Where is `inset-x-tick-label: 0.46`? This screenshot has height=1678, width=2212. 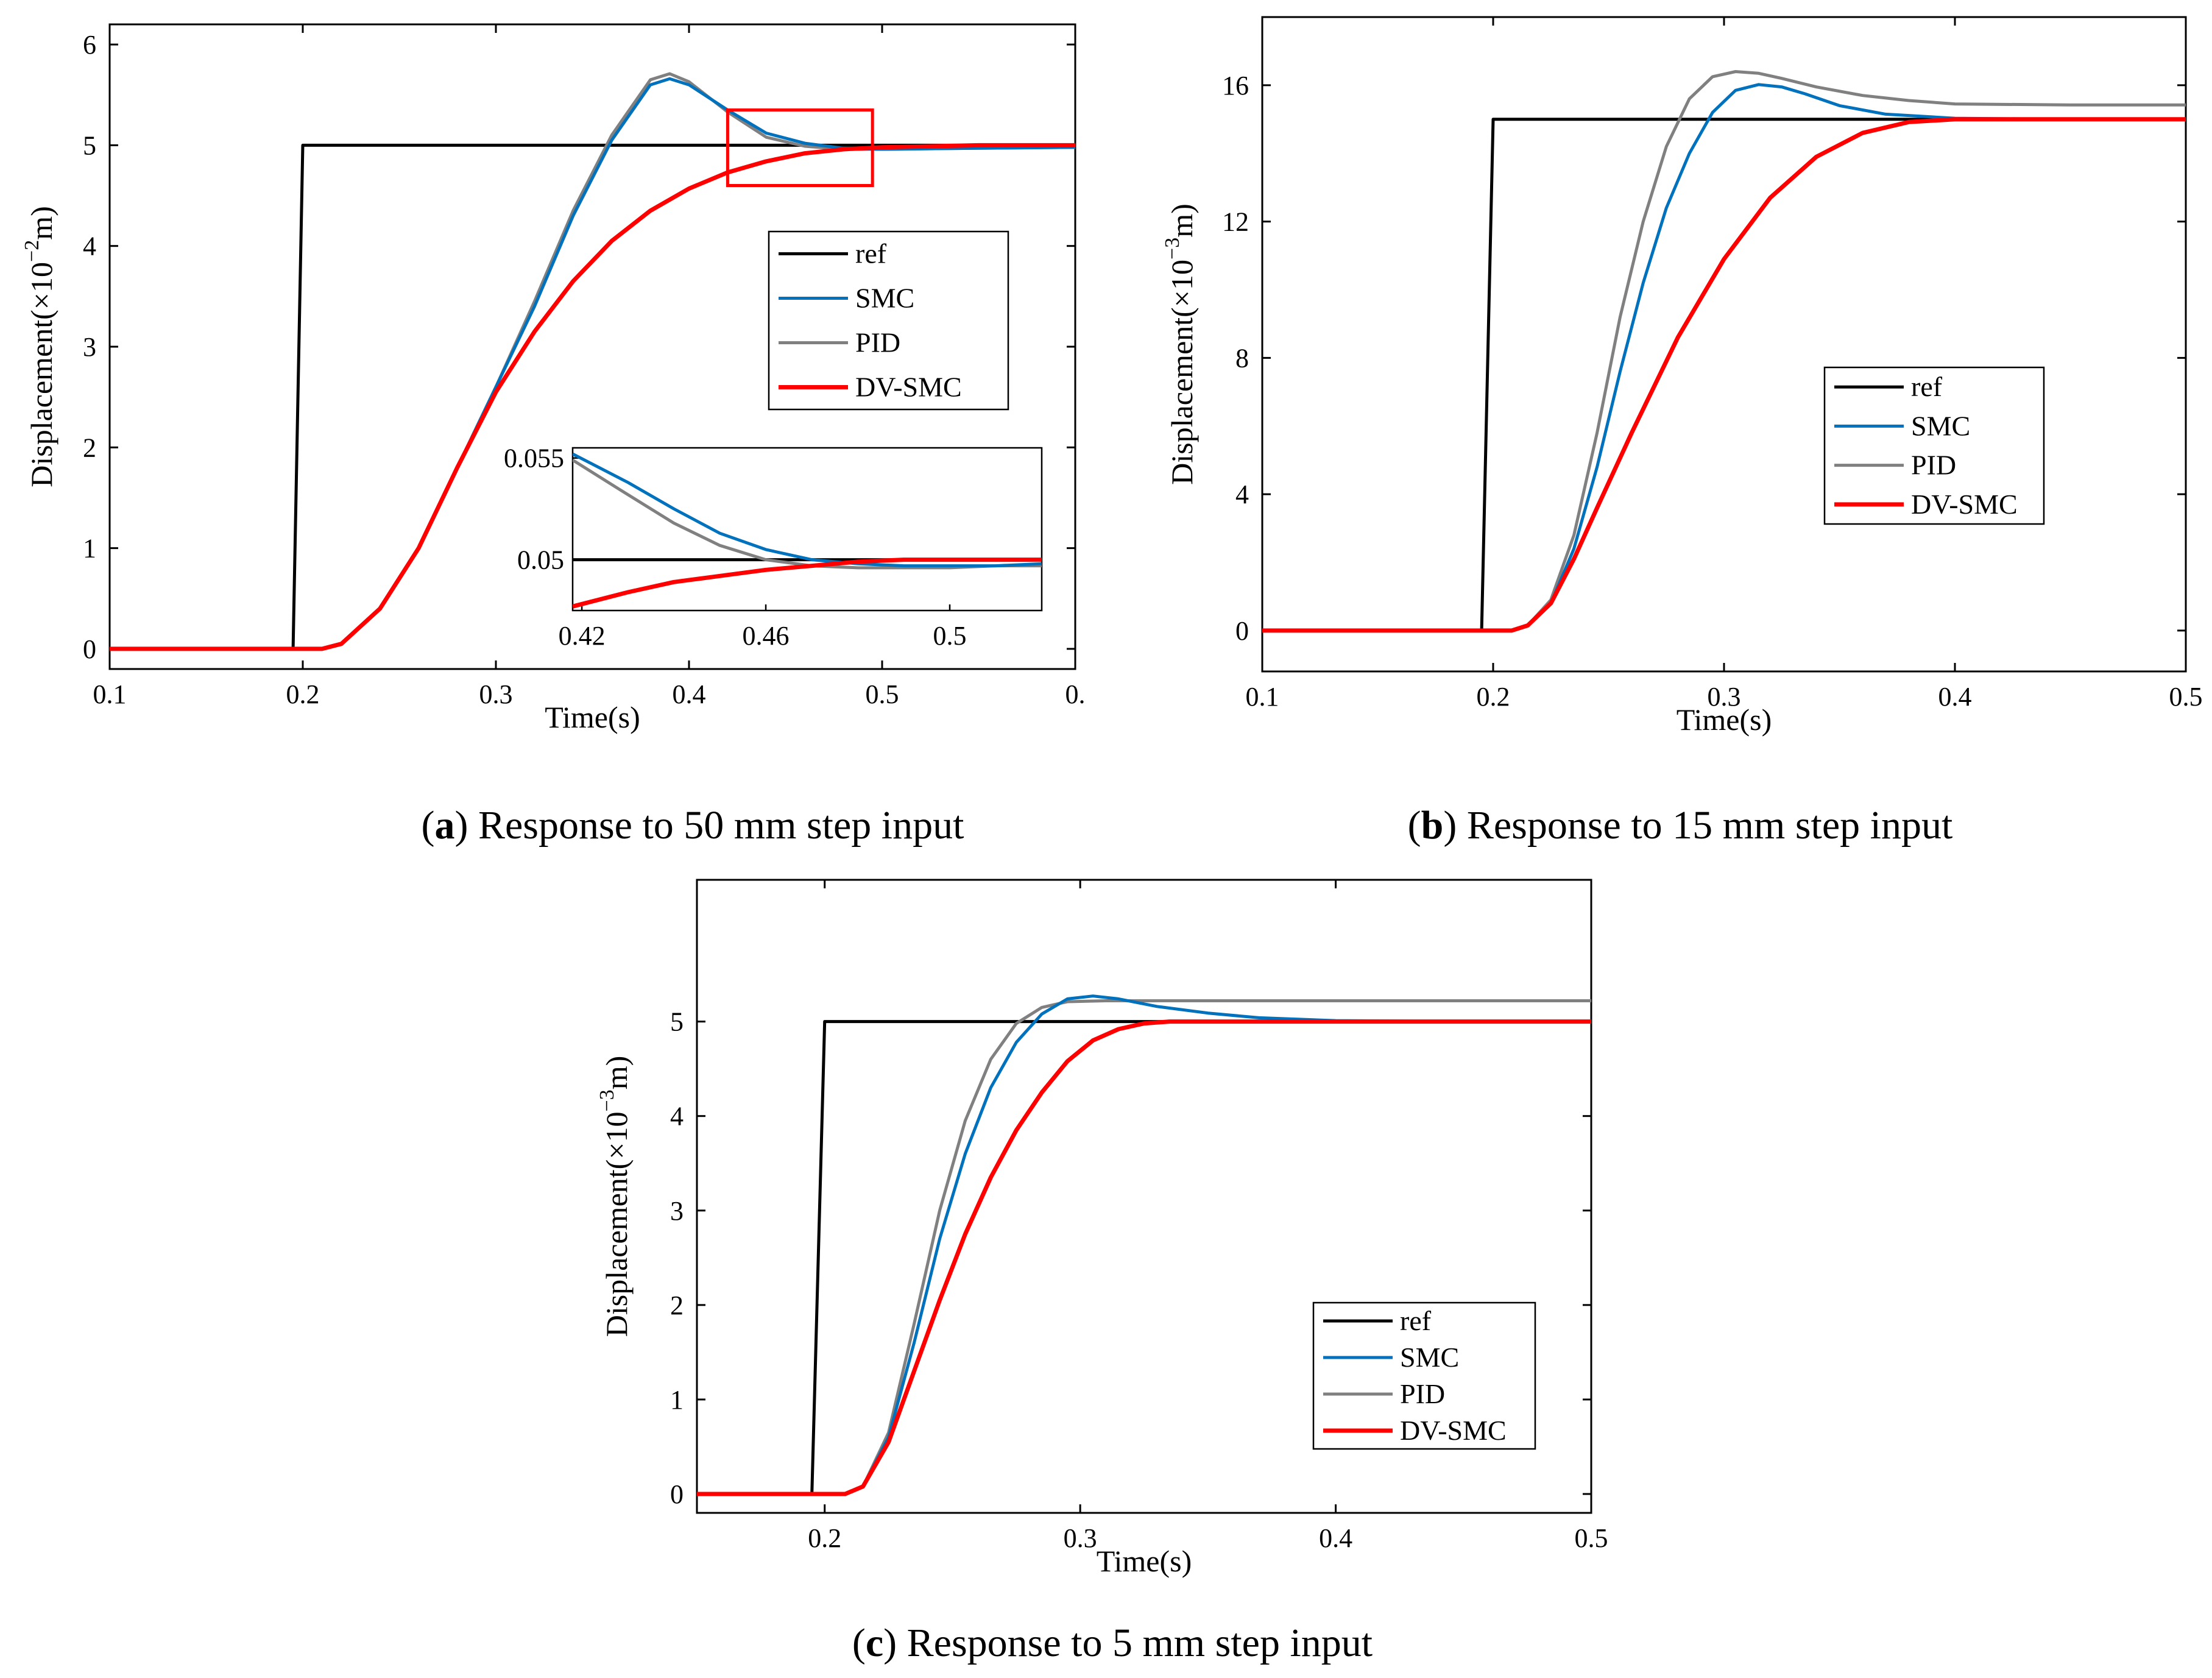
inset-x-tick-label: 0.46 is located at coordinates (766, 636).